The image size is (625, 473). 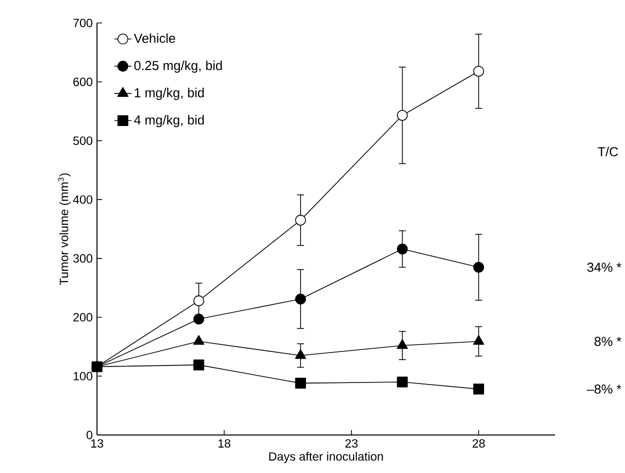 I want to click on text: 34% *, so click(x=604, y=267).